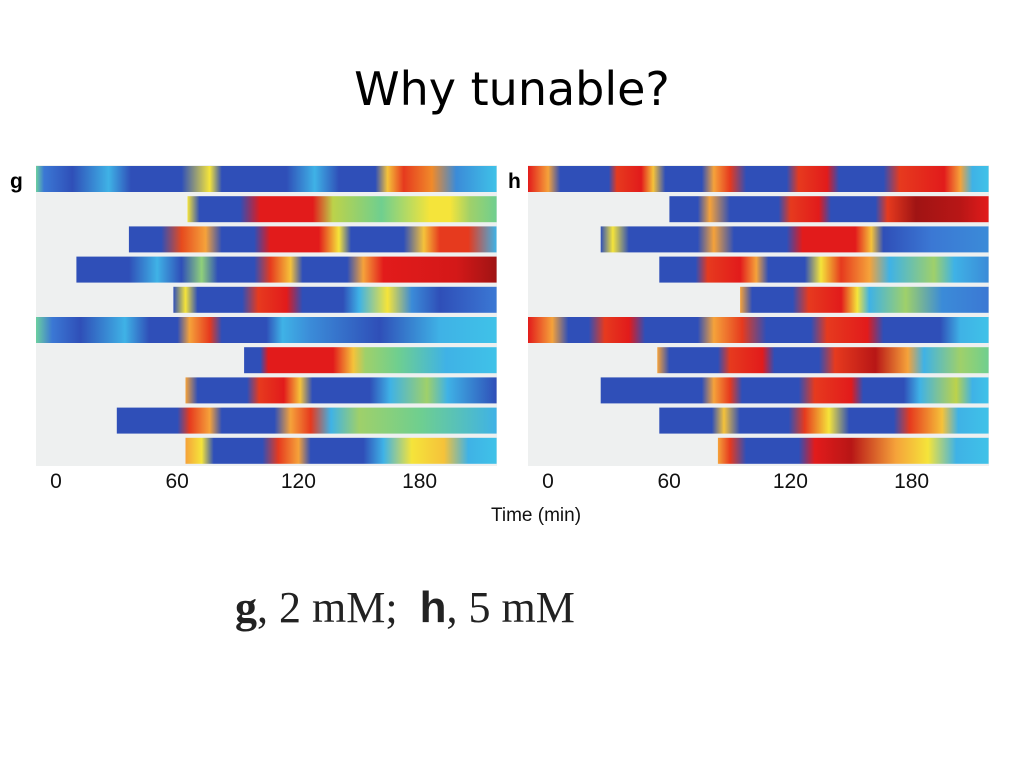  I want to click on panel-label-h: h, so click(514, 181).